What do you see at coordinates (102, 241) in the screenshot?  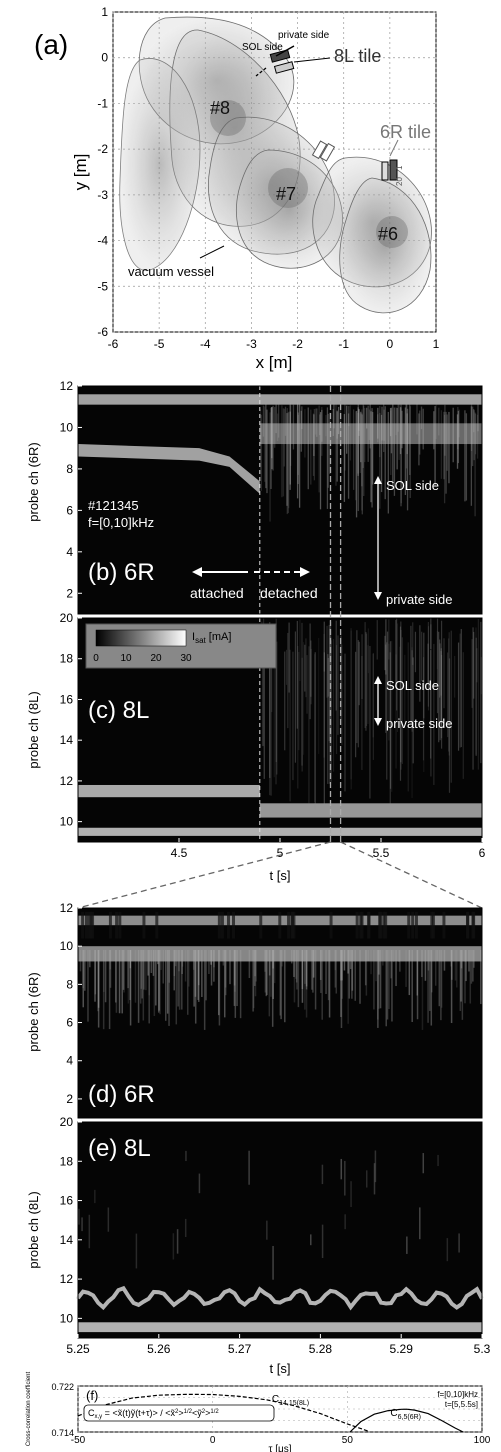 I see `panel-a-ytick: -4` at bounding box center [102, 241].